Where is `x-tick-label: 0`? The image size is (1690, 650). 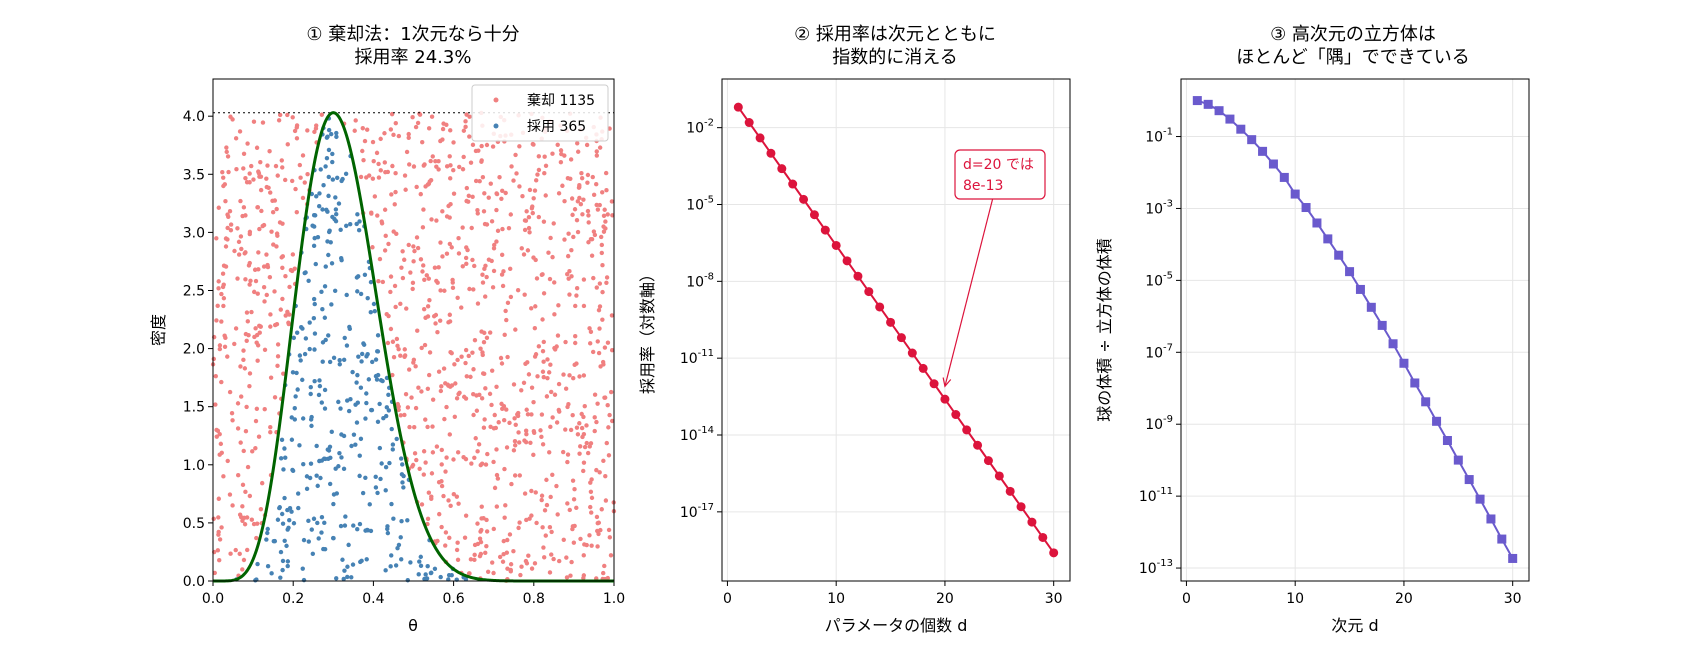 x-tick-label: 0 is located at coordinates (1186, 599).